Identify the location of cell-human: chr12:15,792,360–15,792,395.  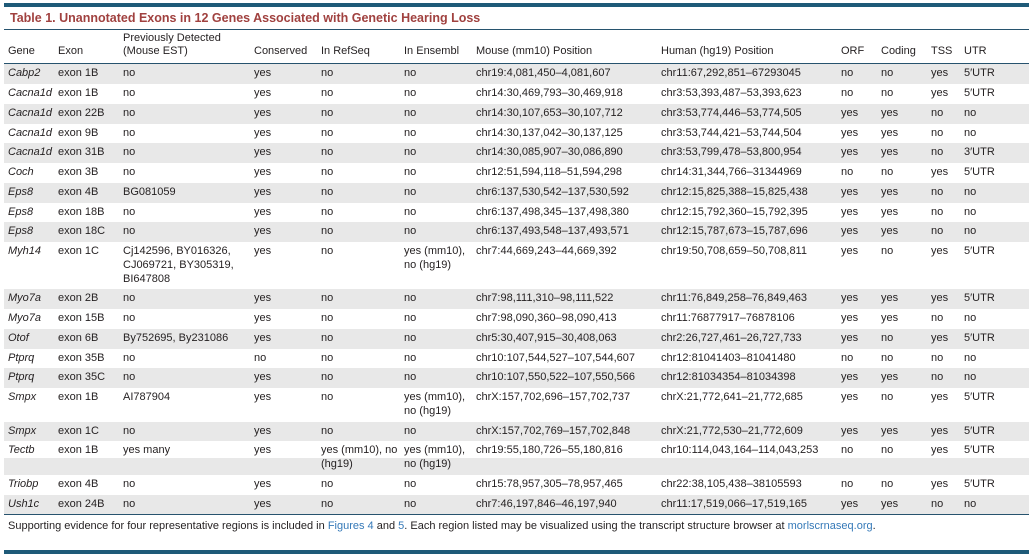
(734, 211).